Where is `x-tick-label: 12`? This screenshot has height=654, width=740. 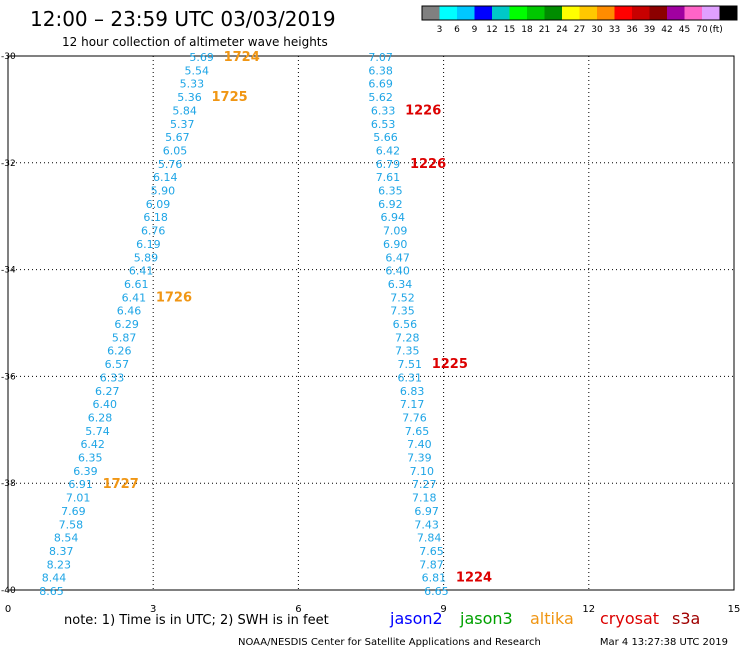 x-tick-label: 12 is located at coordinates (588, 609).